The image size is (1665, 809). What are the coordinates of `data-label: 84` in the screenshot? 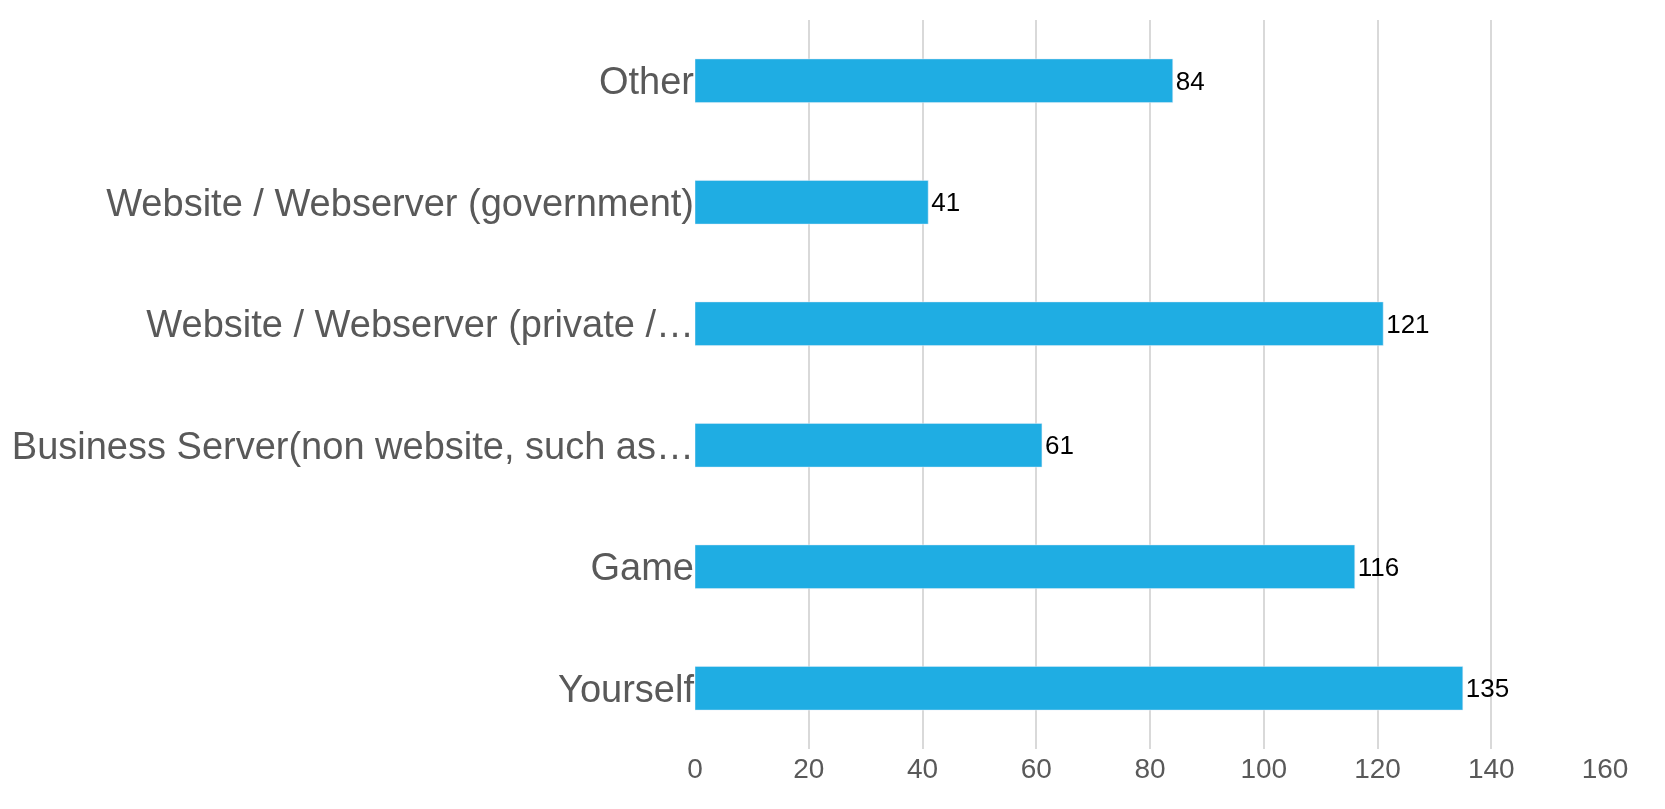 It's located at (1190, 80).